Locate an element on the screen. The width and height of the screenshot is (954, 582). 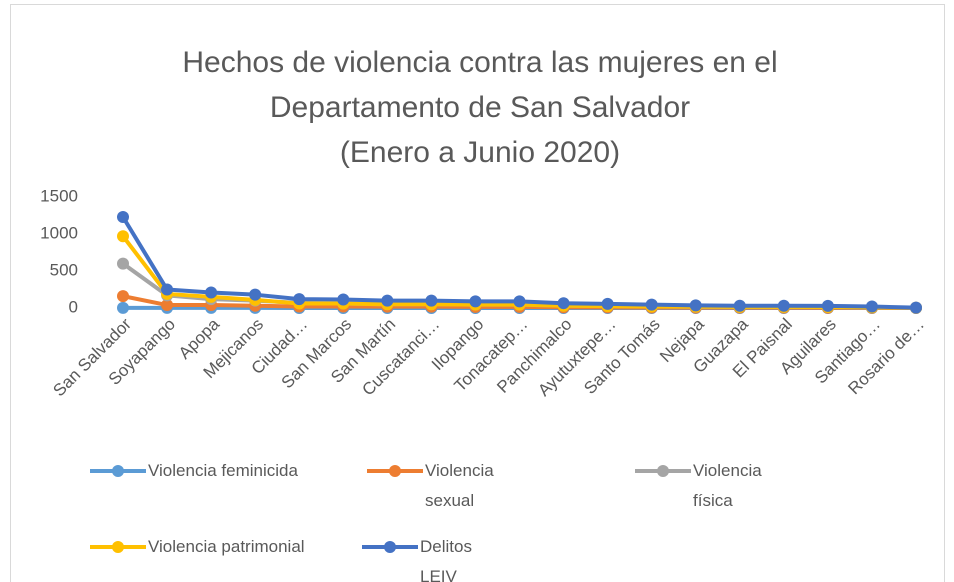
legend-label: Violencia patrimonial is located at coordinates (226, 546).